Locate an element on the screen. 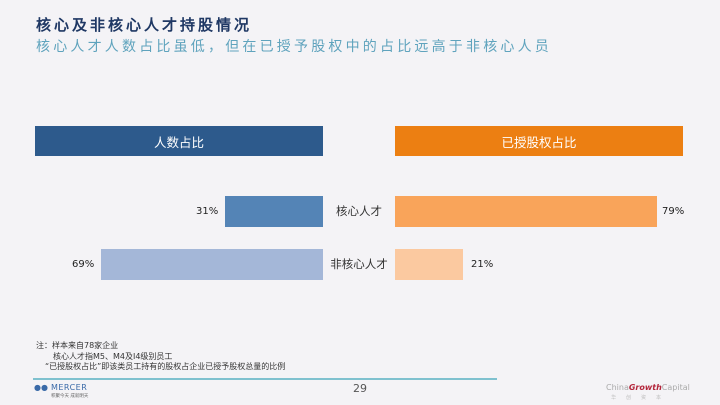 The image size is (720, 405). granted-equity-share-header-label: 已授股权占比 is located at coordinates (539, 142).